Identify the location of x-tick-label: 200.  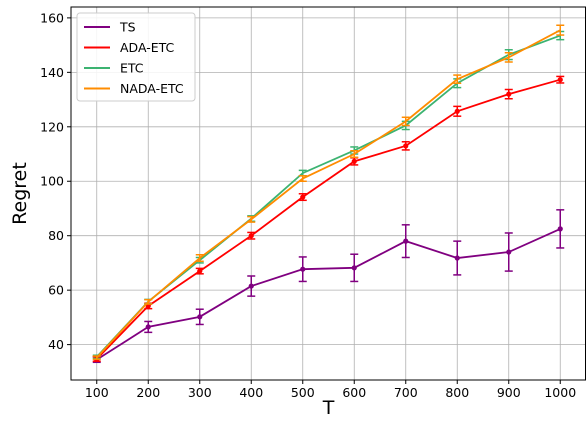
(148, 392).